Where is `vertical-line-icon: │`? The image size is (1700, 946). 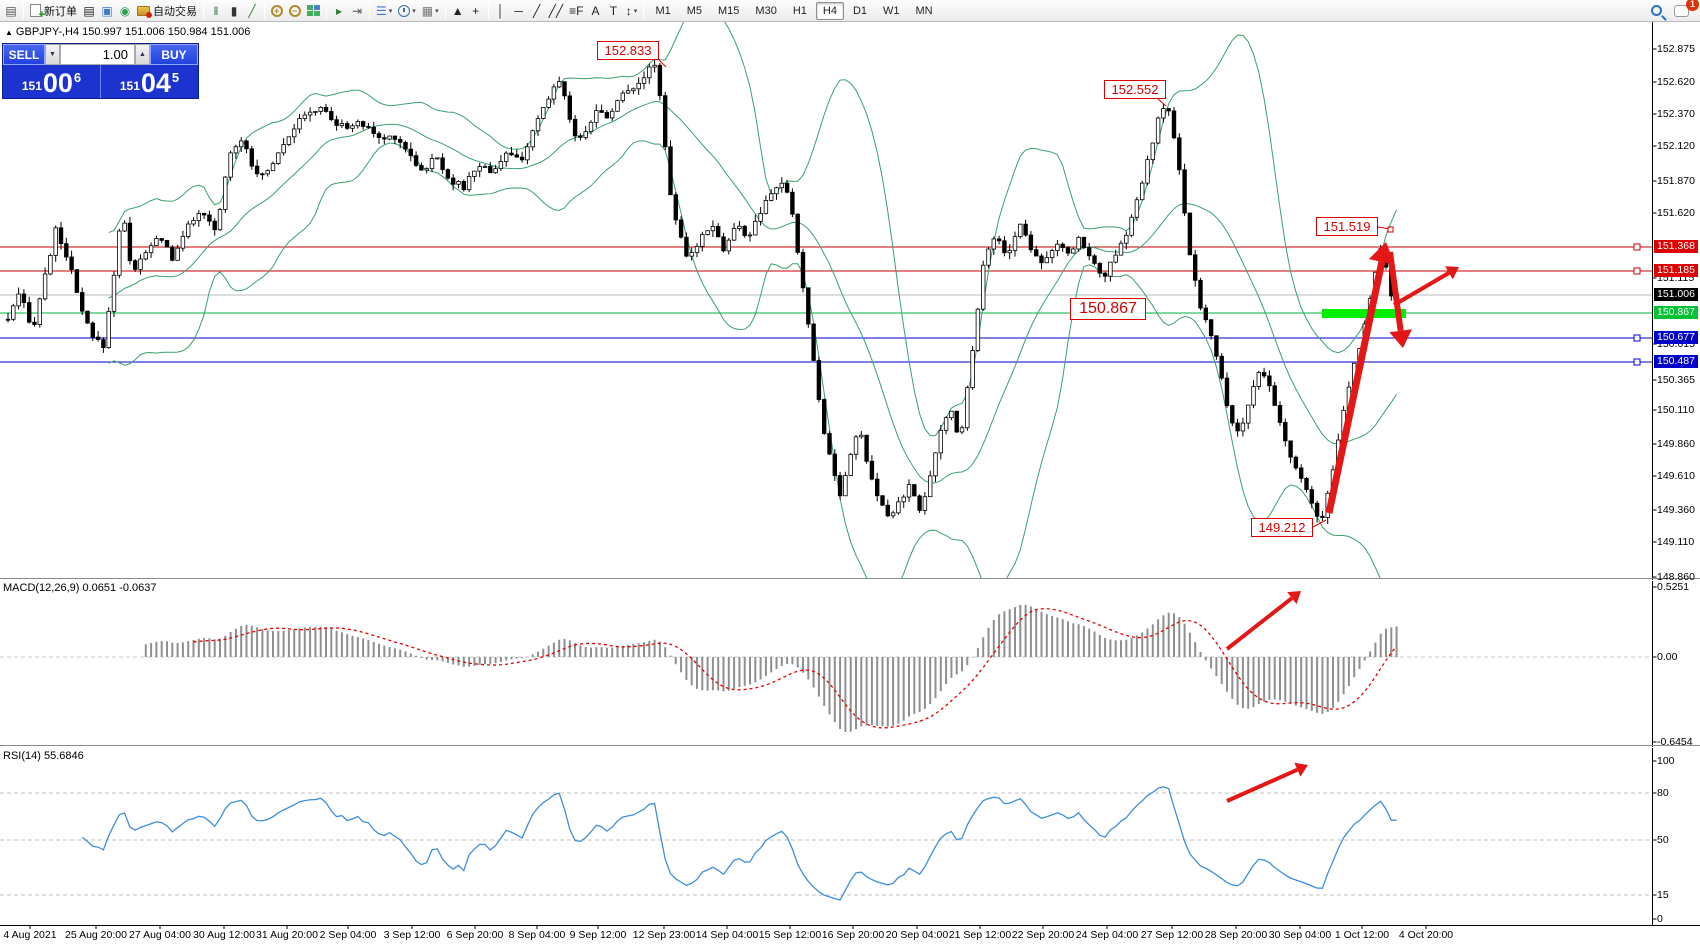 vertical-line-icon: │ is located at coordinates (500, 10).